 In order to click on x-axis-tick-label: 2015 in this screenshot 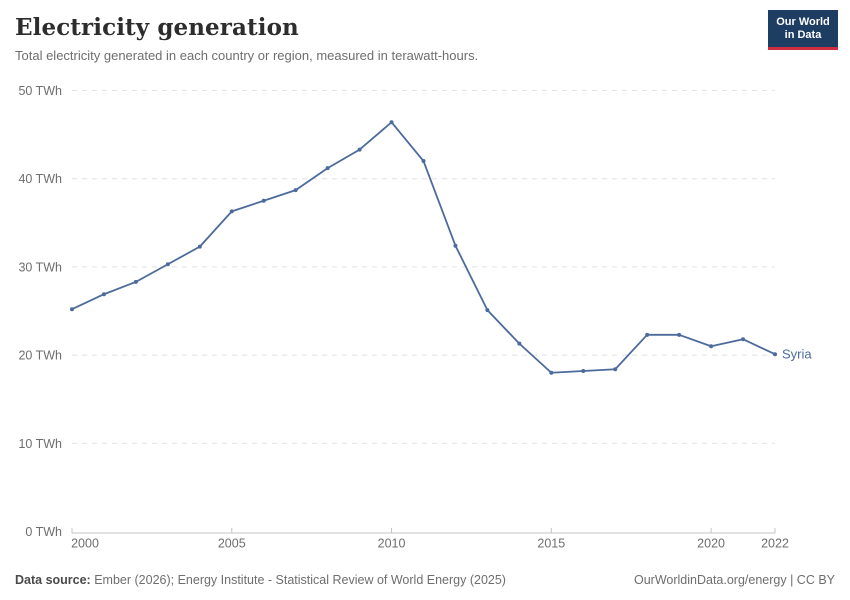, I will do `click(551, 544)`.